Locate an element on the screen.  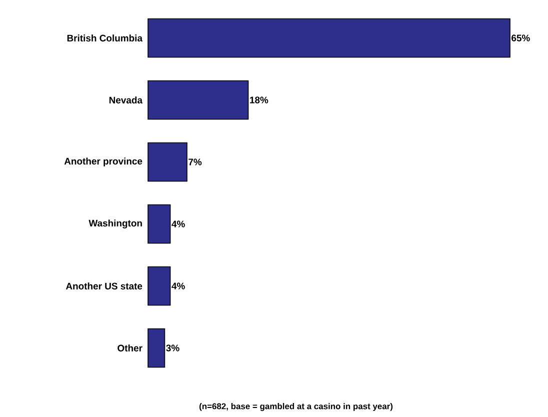
y-tick-label: Other is located at coordinates (130, 348).